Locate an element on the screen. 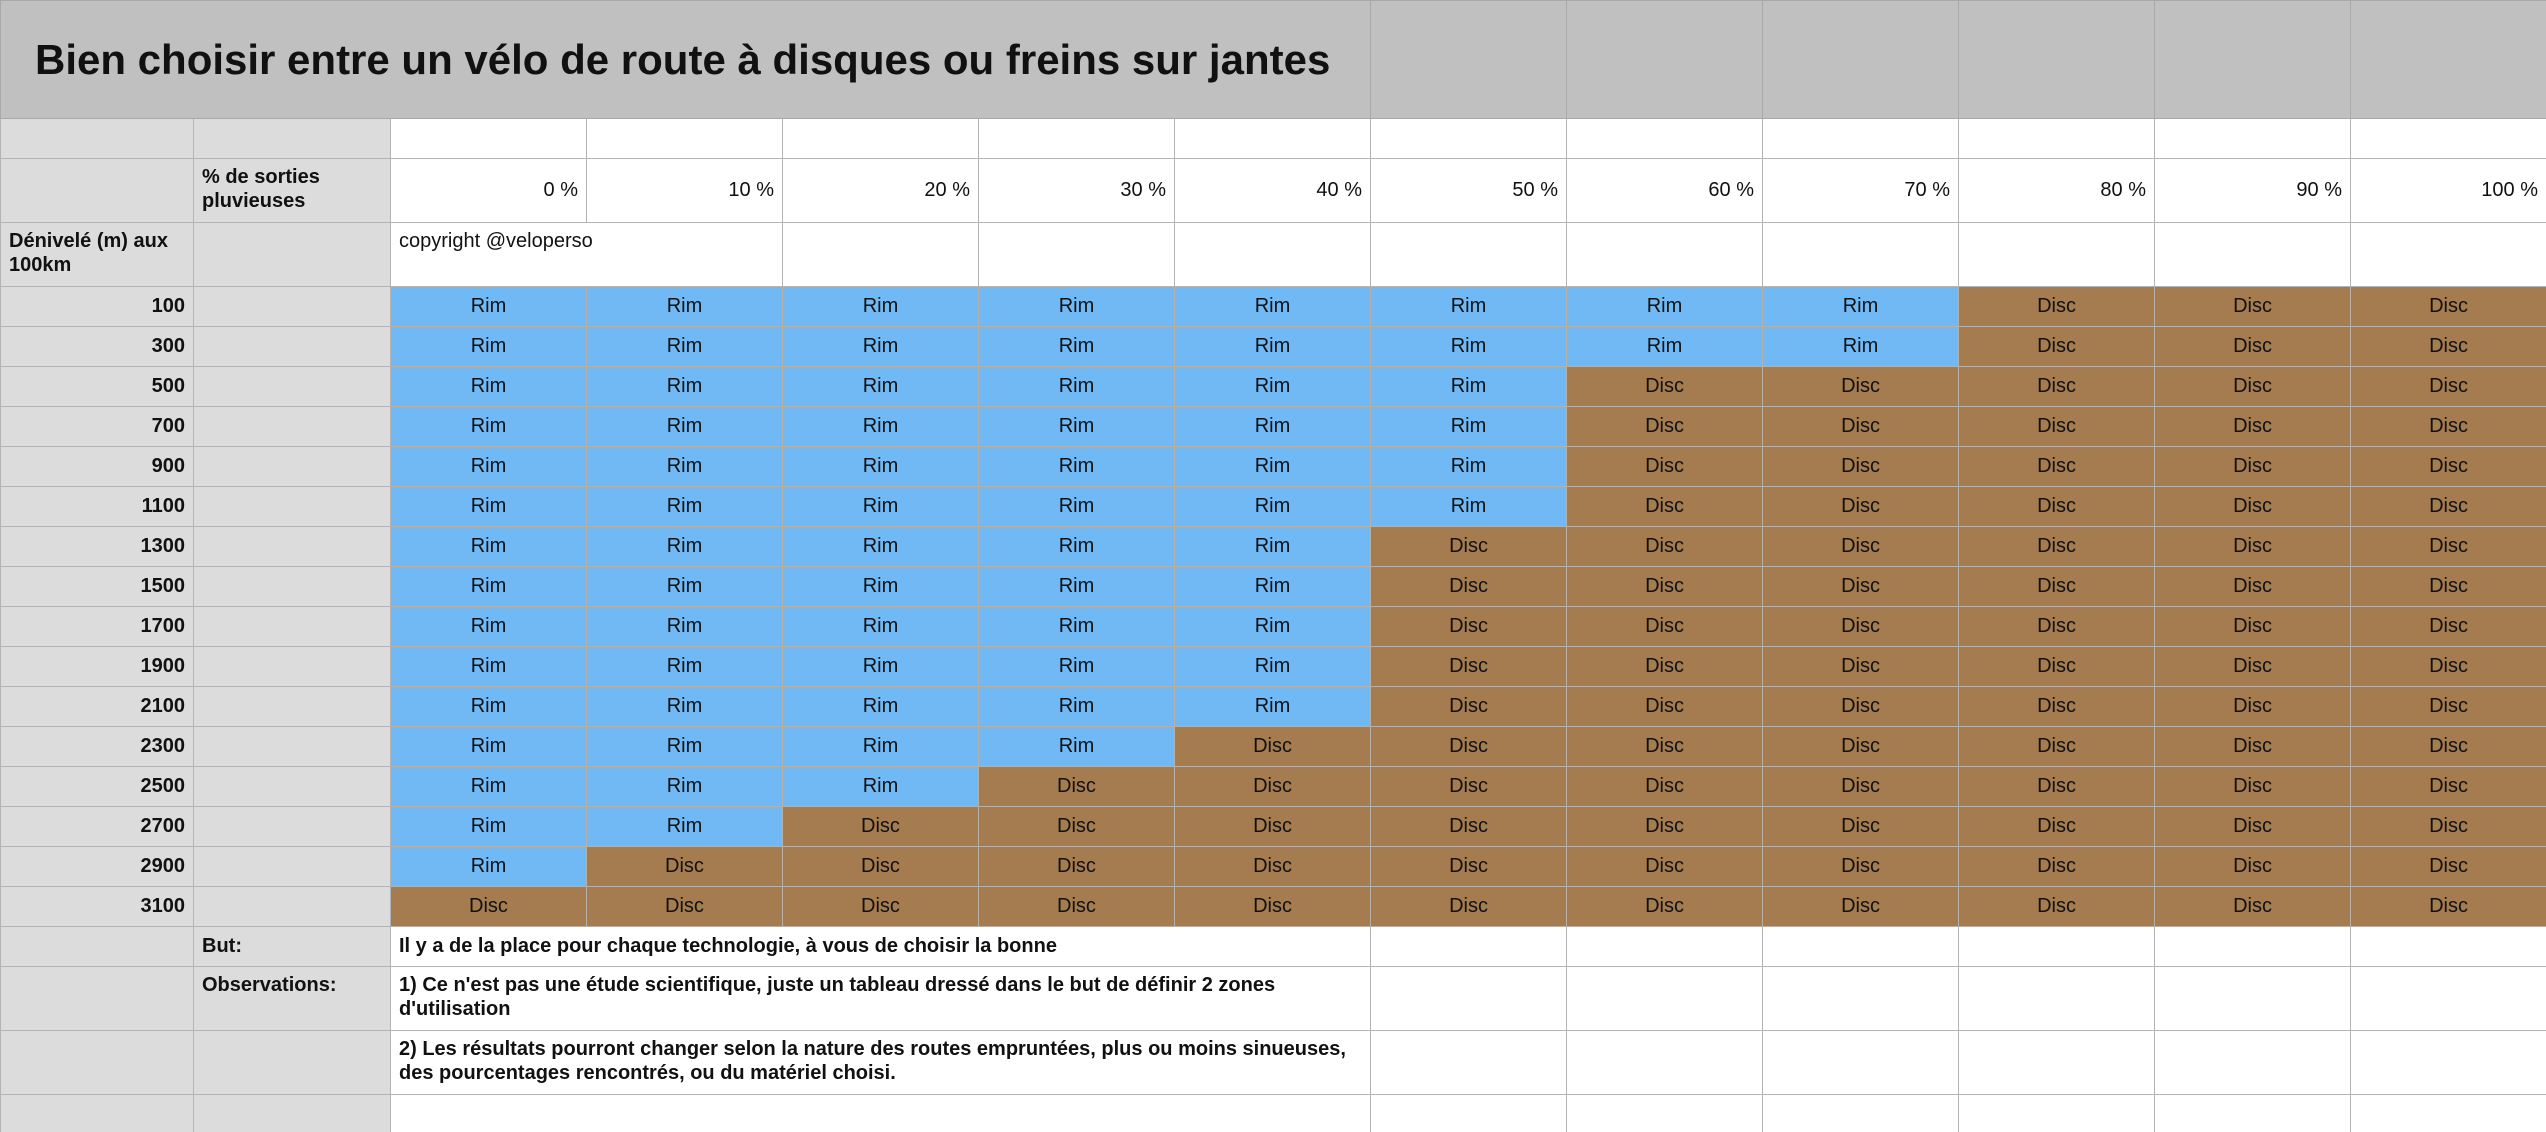  percentage-header: 90 % is located at coordinates (2253, 190).